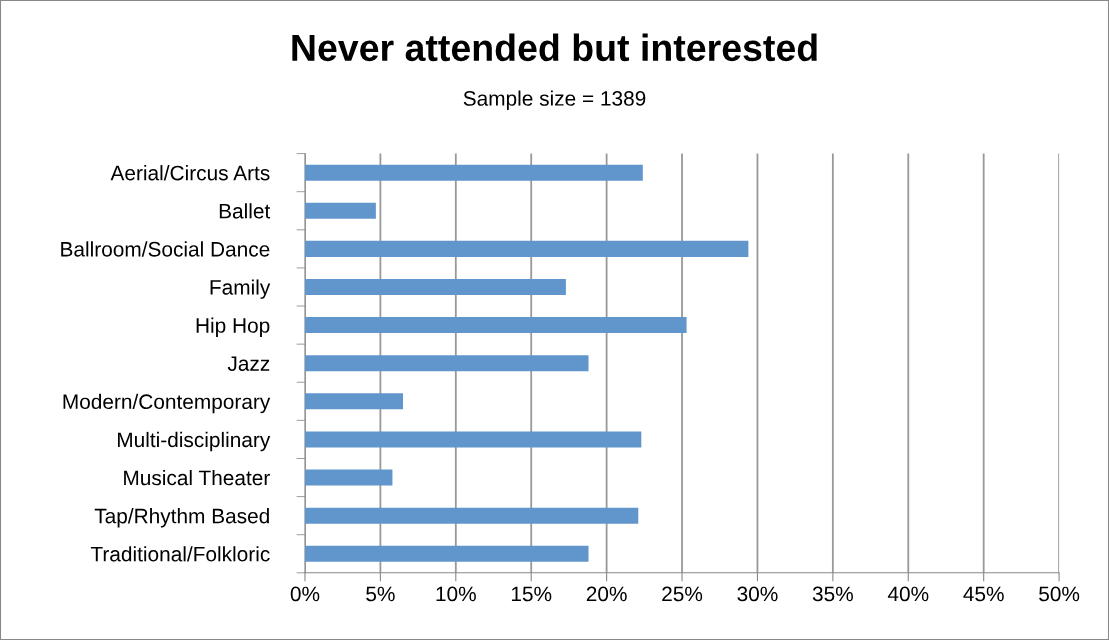 The image size is (1109, 640). What do you see at coordinates (197, 477) in the screenshot?
I see `y-tick-label: Musical Theater` at bounding box center [197, 477].